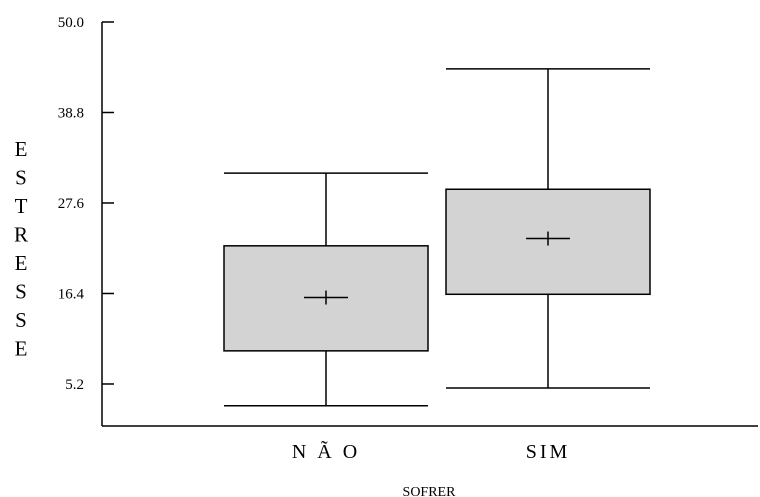  I want to click on y-tick-label: 27.6, so click(71, 204).